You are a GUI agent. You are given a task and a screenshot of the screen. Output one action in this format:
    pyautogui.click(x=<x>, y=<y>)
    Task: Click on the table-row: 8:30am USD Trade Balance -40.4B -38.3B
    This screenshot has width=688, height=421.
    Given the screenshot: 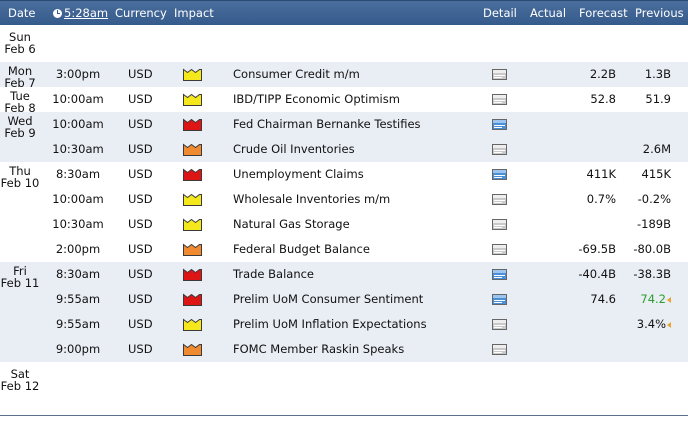 What is the action you would take?
    pyautogui.click(x=344, y=274)
    